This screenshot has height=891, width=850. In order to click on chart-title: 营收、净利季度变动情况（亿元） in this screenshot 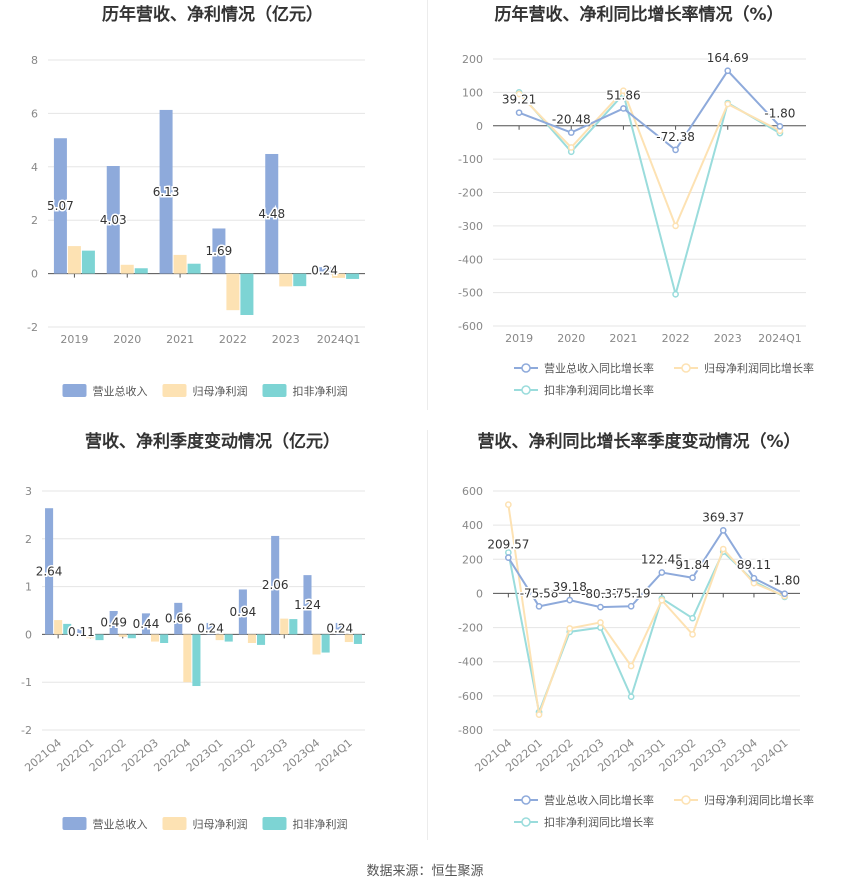, I will do `click(212, 441)`.